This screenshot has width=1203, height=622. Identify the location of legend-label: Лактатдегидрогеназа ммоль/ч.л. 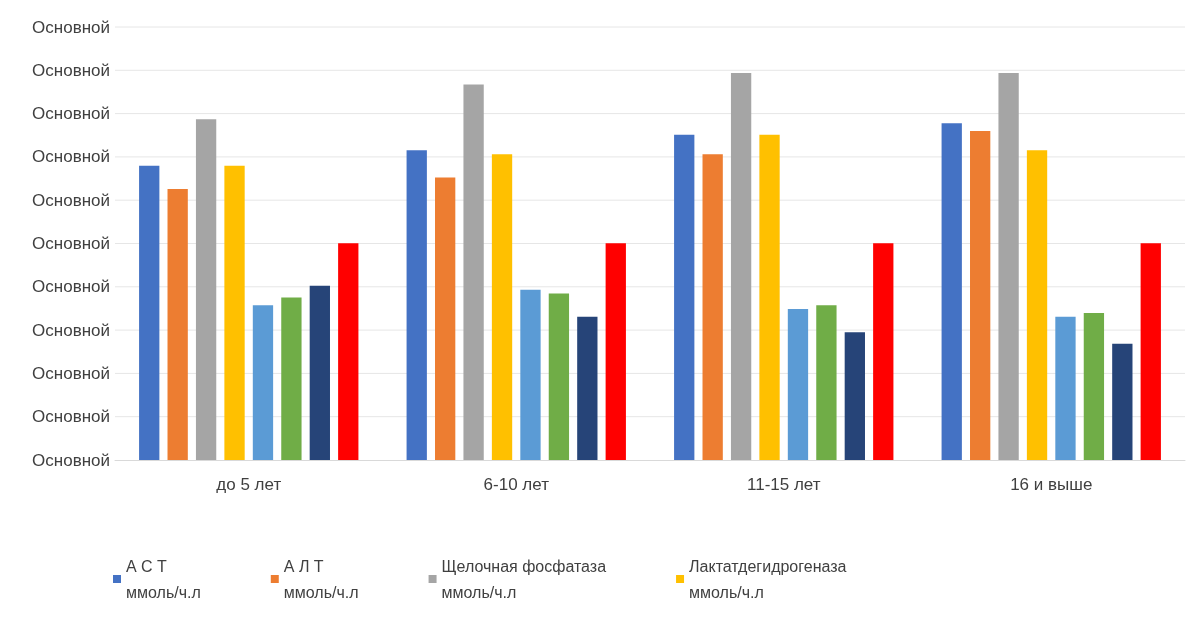
(768, 579).